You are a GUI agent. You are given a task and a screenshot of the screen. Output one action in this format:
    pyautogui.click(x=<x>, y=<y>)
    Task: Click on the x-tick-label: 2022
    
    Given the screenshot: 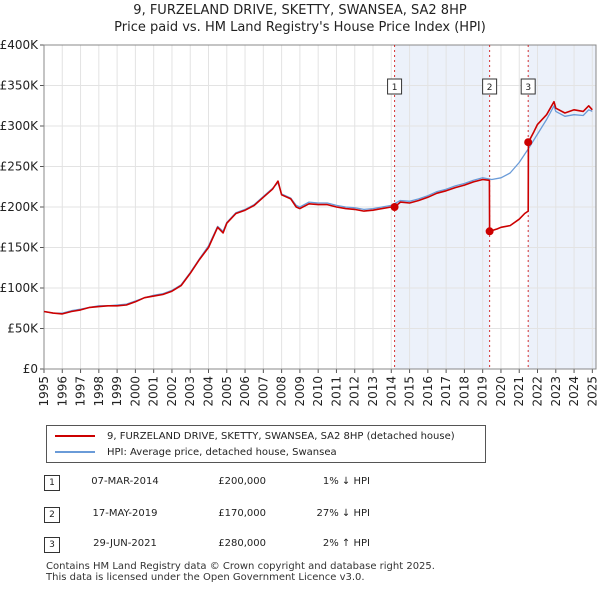 What is the action you would take?
    pyautogui.click(x=538, y=391)
    